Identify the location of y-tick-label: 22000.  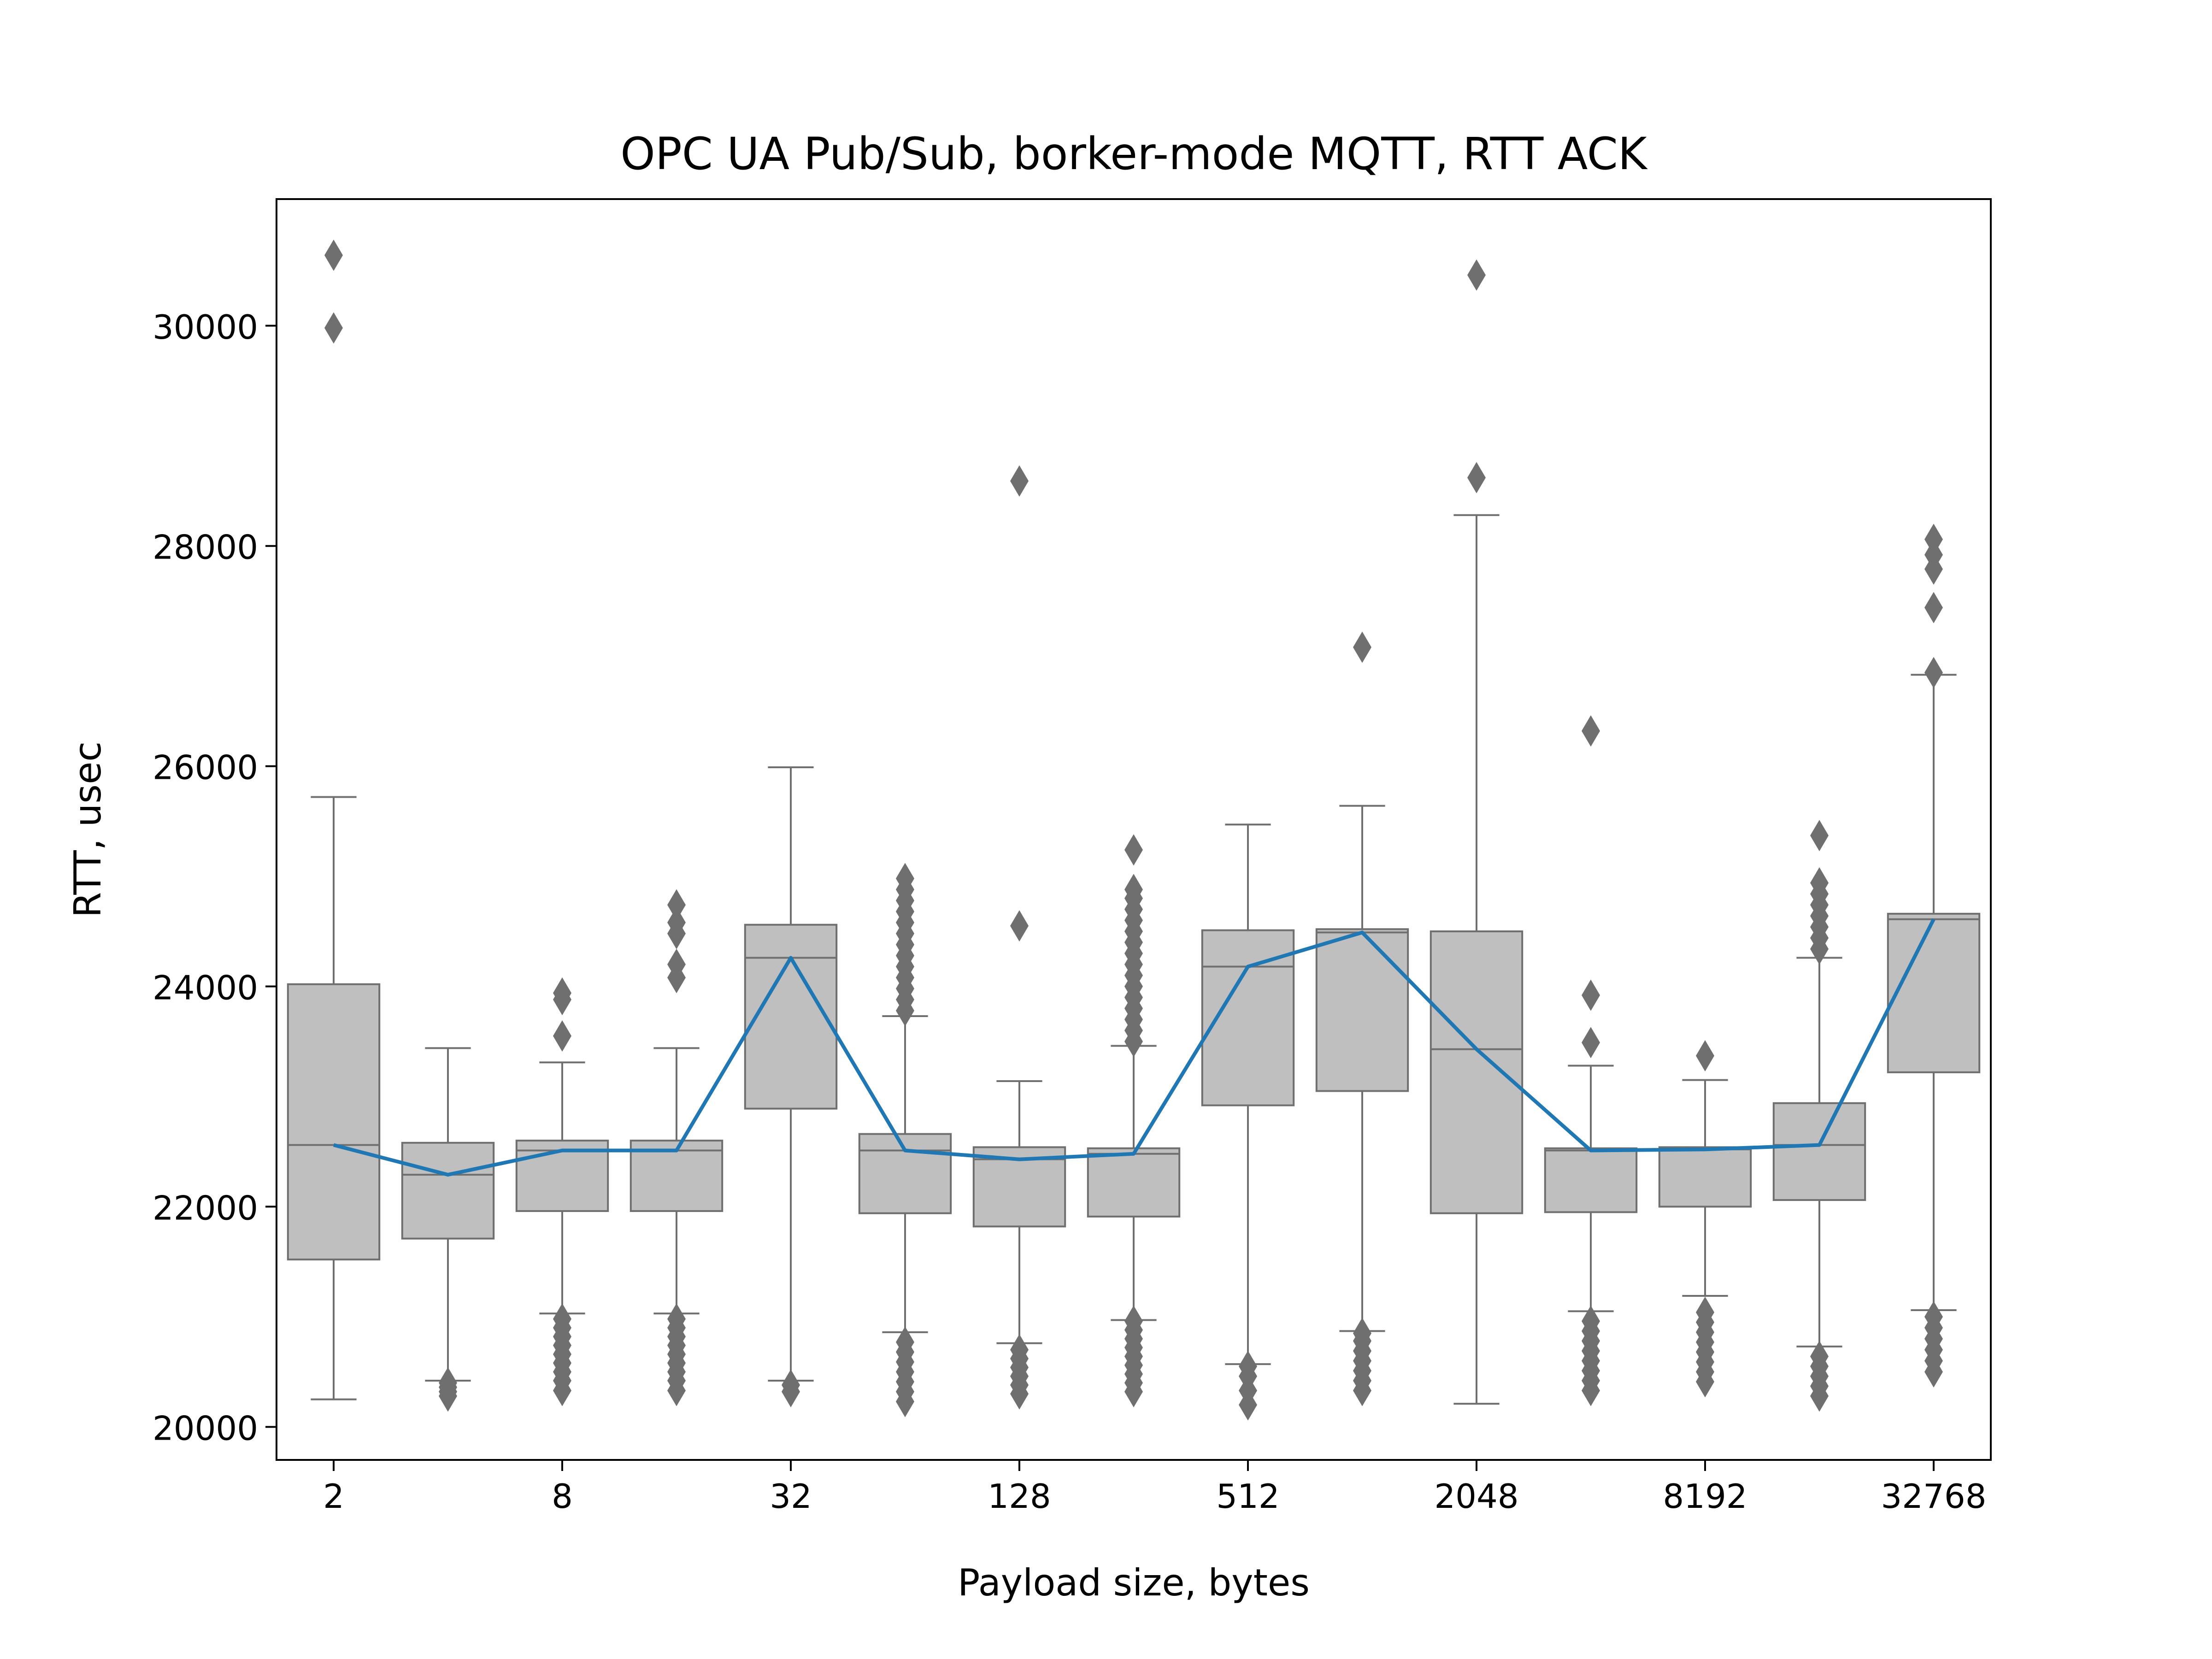
(205, 1207).